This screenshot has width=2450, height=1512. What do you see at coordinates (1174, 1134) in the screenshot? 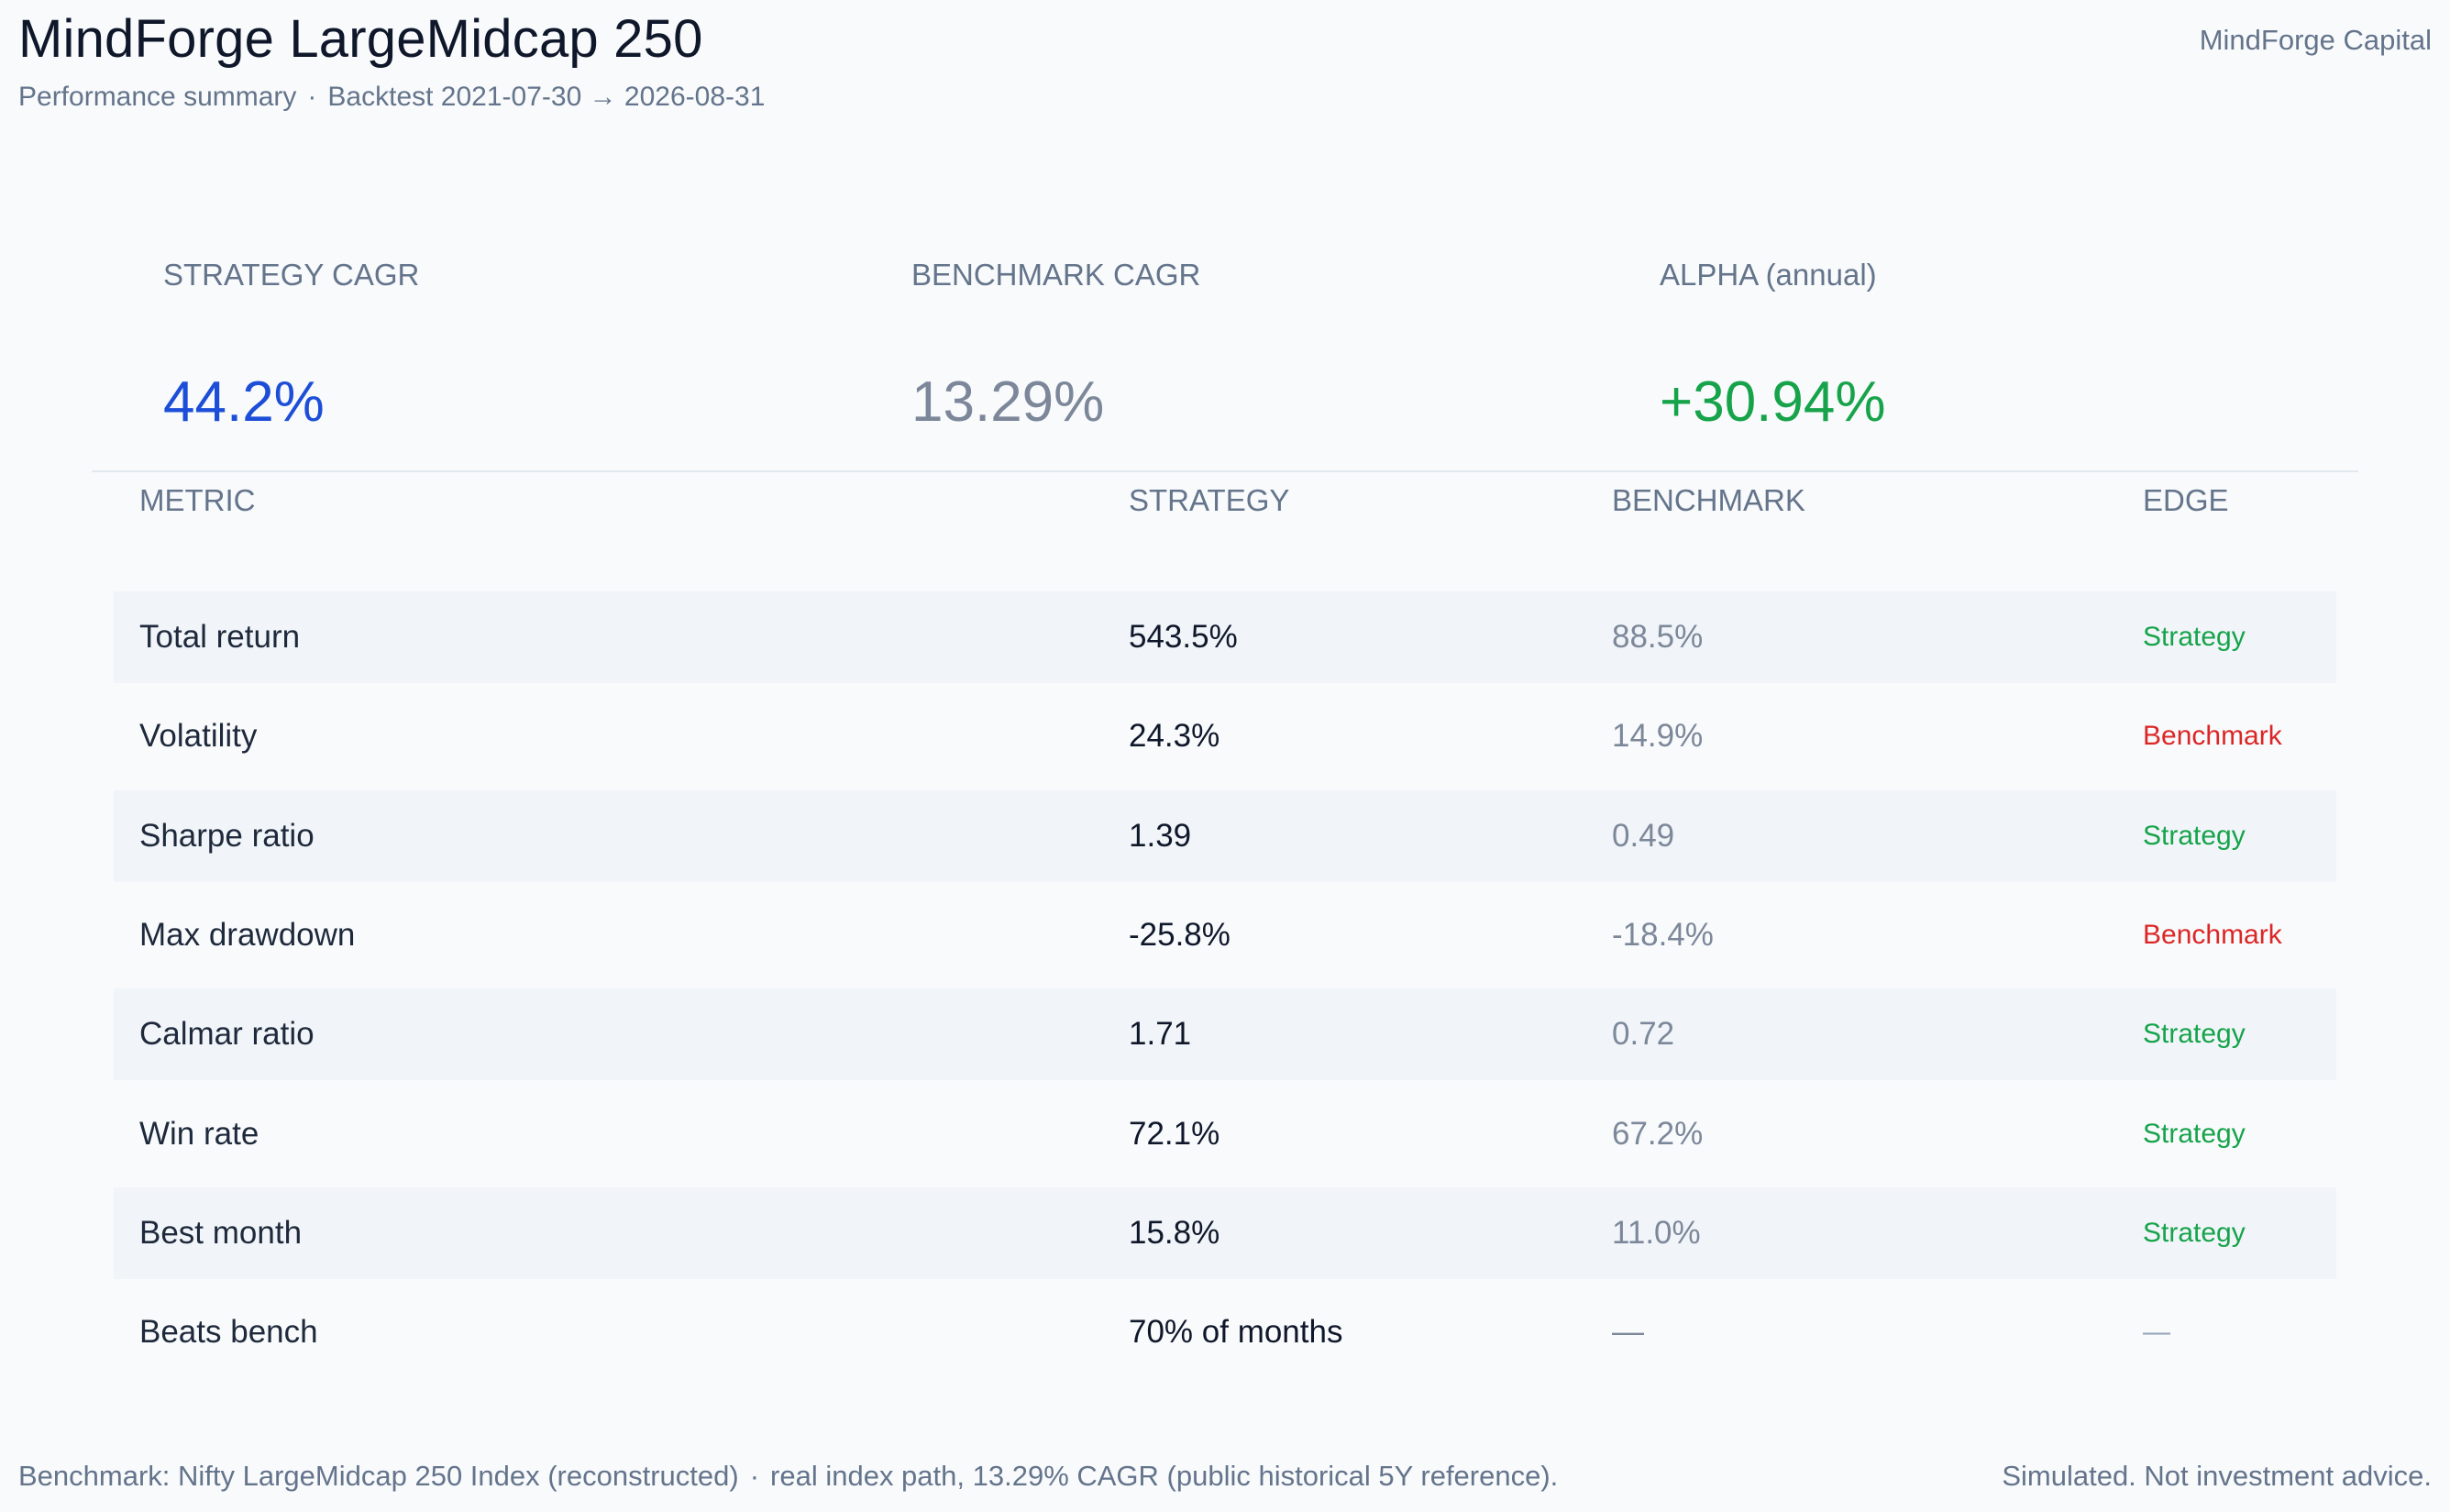
I see `cell-strategy: 72.1%` at bounding box center [1174, 1134].